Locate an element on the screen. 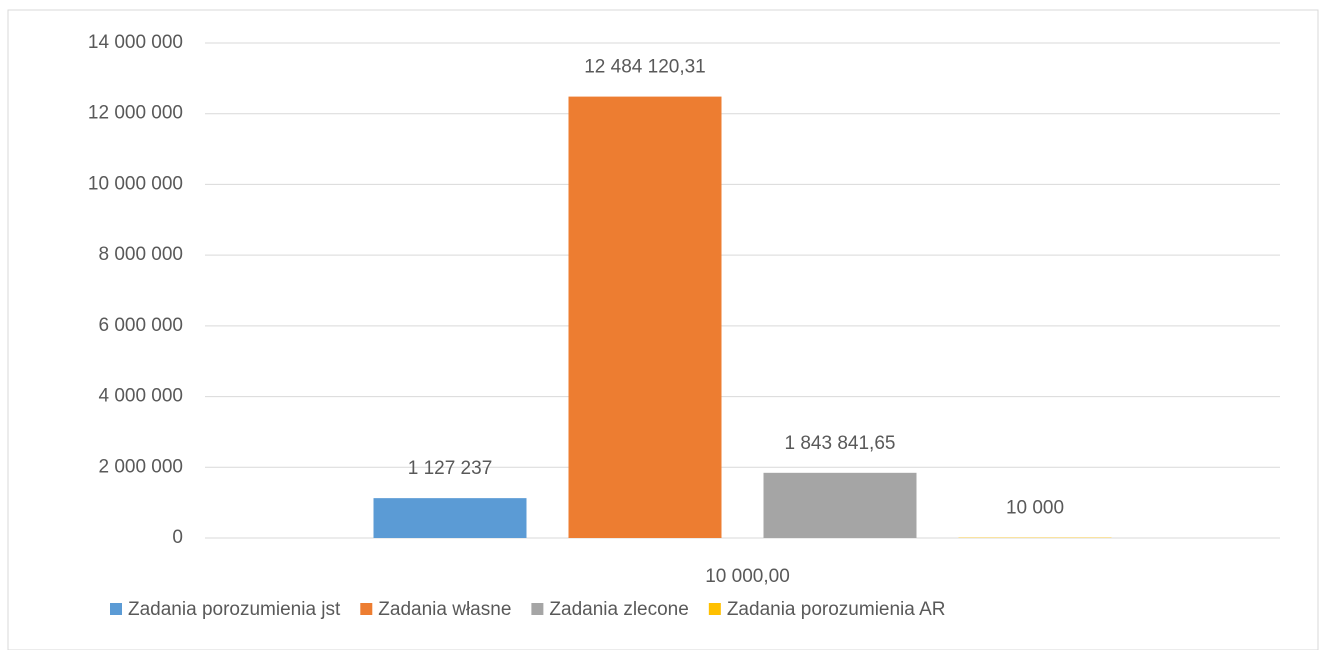 This screenshot has height=650, width=1325. legend-label: Zadania zlecone is located at coordinates (618, 609).